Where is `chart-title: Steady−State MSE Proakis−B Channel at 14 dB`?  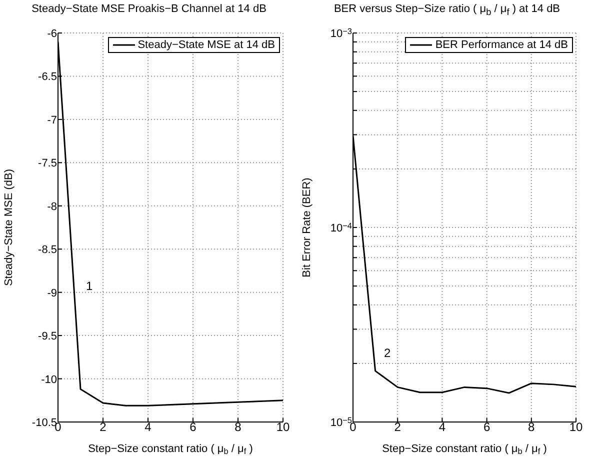
chart-title: Steady−State MSE Proakis−B Channel at 14 dB is located at coordinates (149, 9).